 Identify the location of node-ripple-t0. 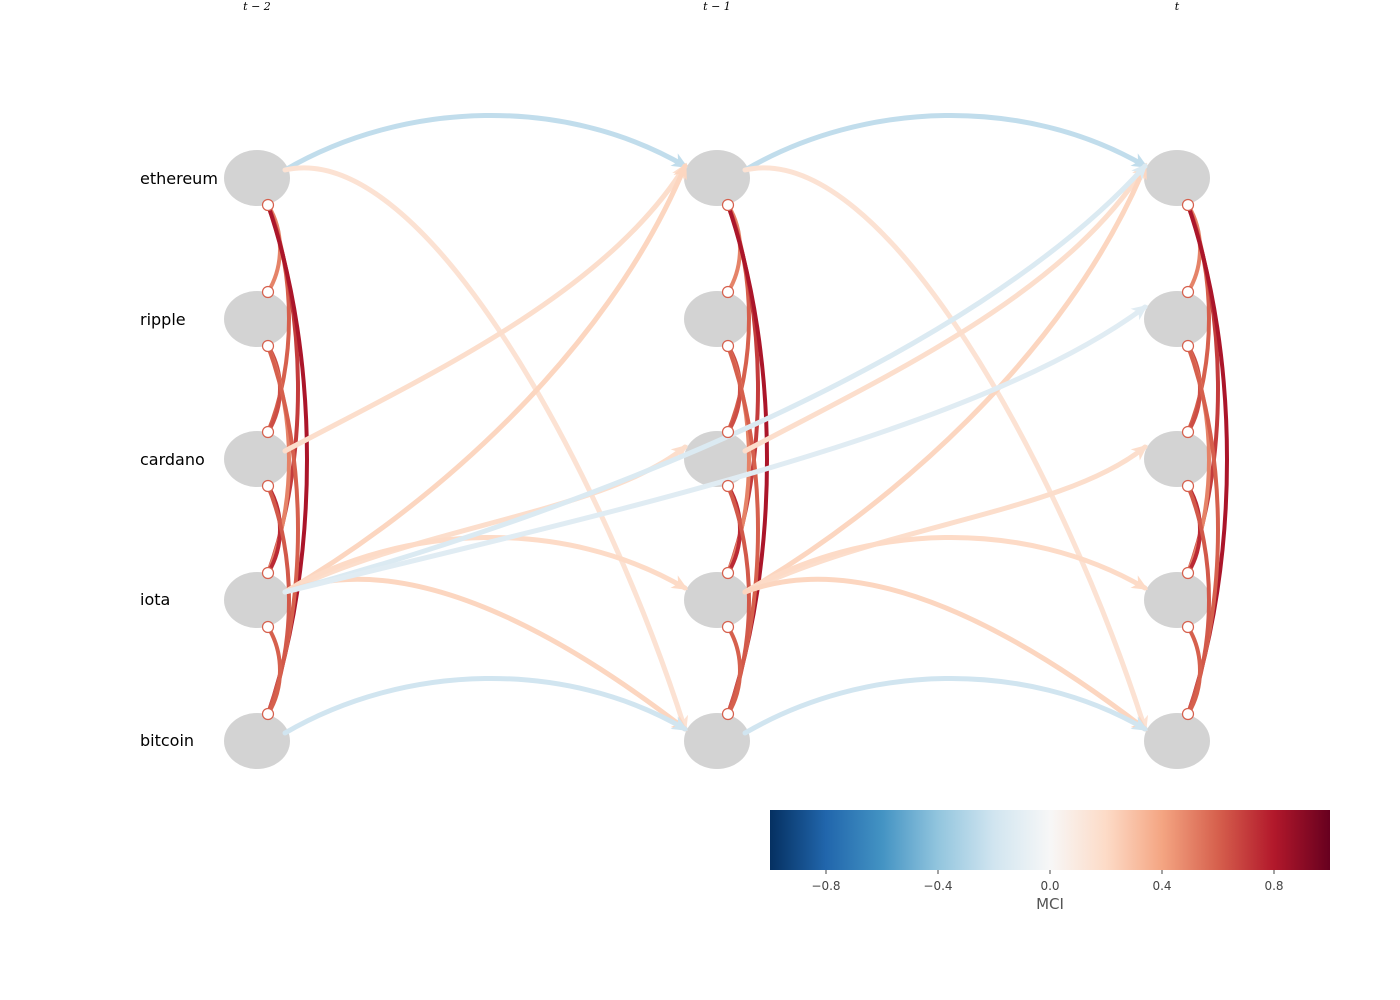
(257, 319).